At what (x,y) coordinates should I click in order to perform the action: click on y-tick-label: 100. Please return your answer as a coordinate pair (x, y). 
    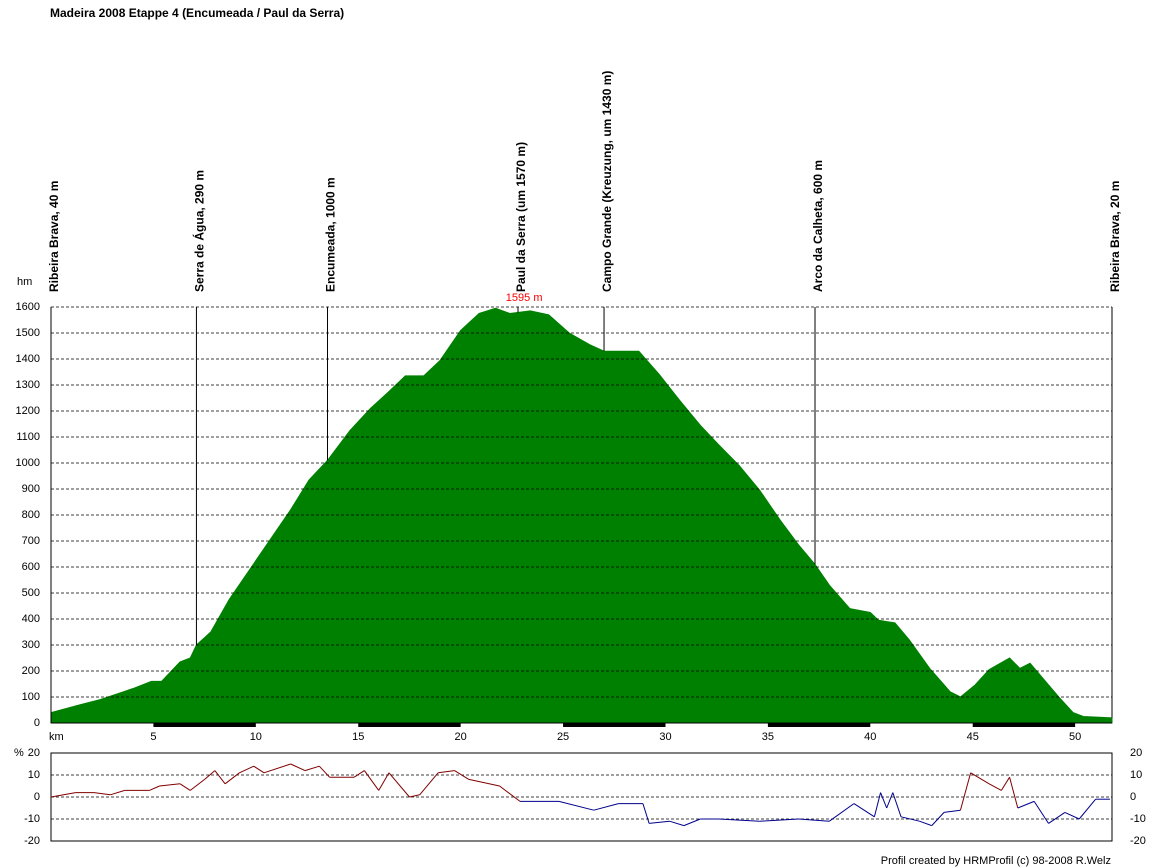
    Looking at the image, I should click on (31, 697).